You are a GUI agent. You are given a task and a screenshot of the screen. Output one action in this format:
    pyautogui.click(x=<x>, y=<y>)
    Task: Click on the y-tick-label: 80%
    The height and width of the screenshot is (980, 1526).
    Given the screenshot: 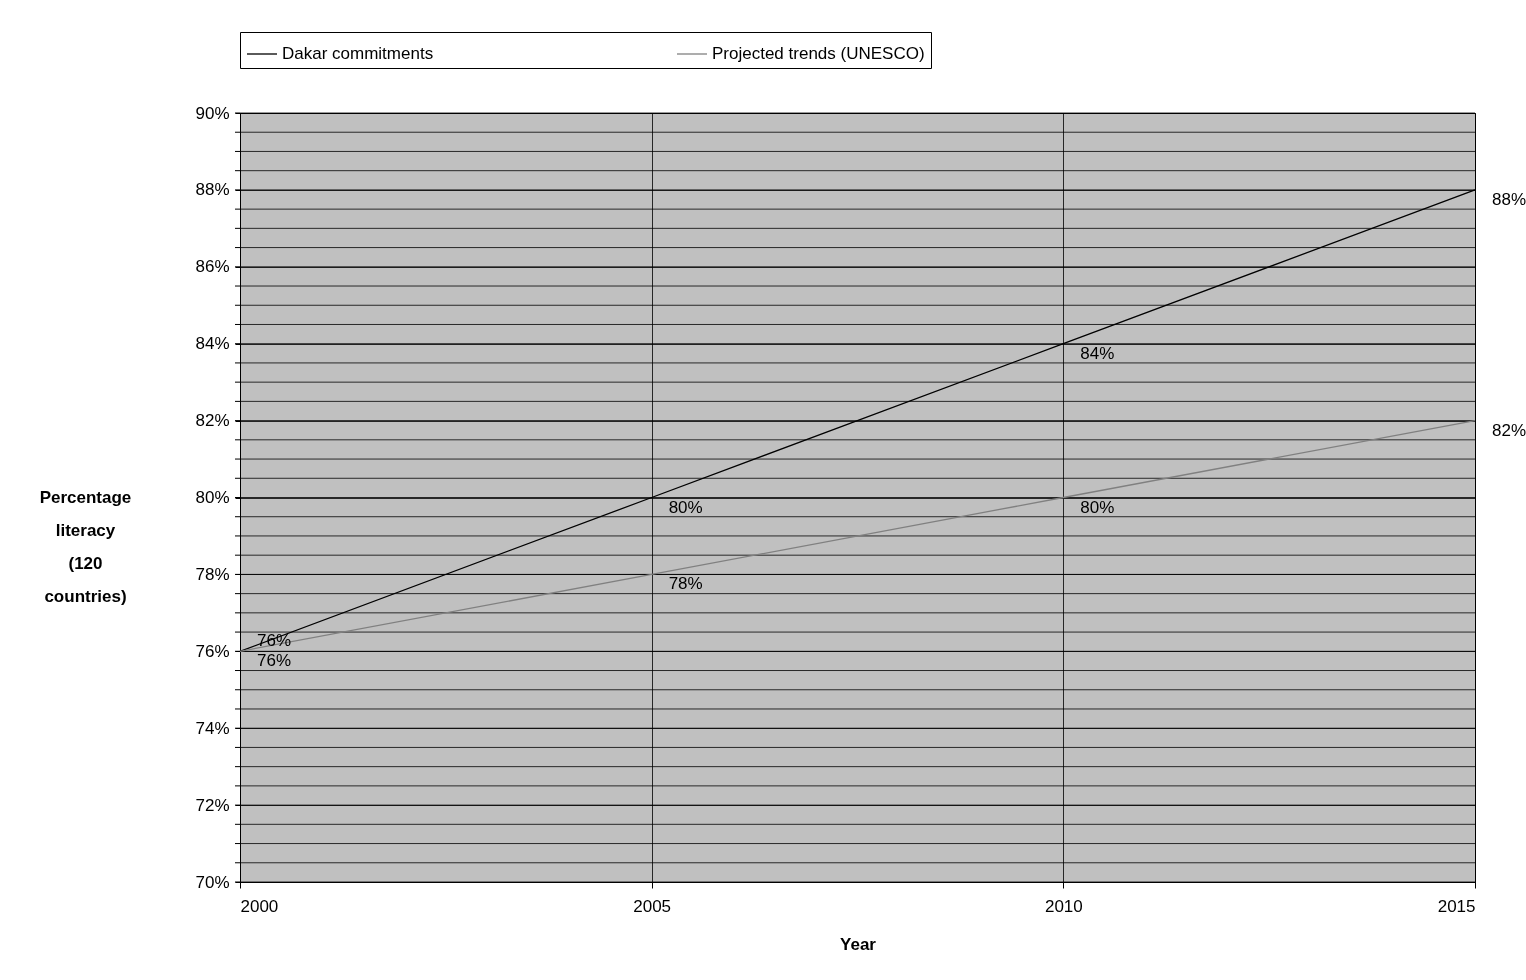 What is the action you would take?
    pyautogui.click(x=212, y=497)
    